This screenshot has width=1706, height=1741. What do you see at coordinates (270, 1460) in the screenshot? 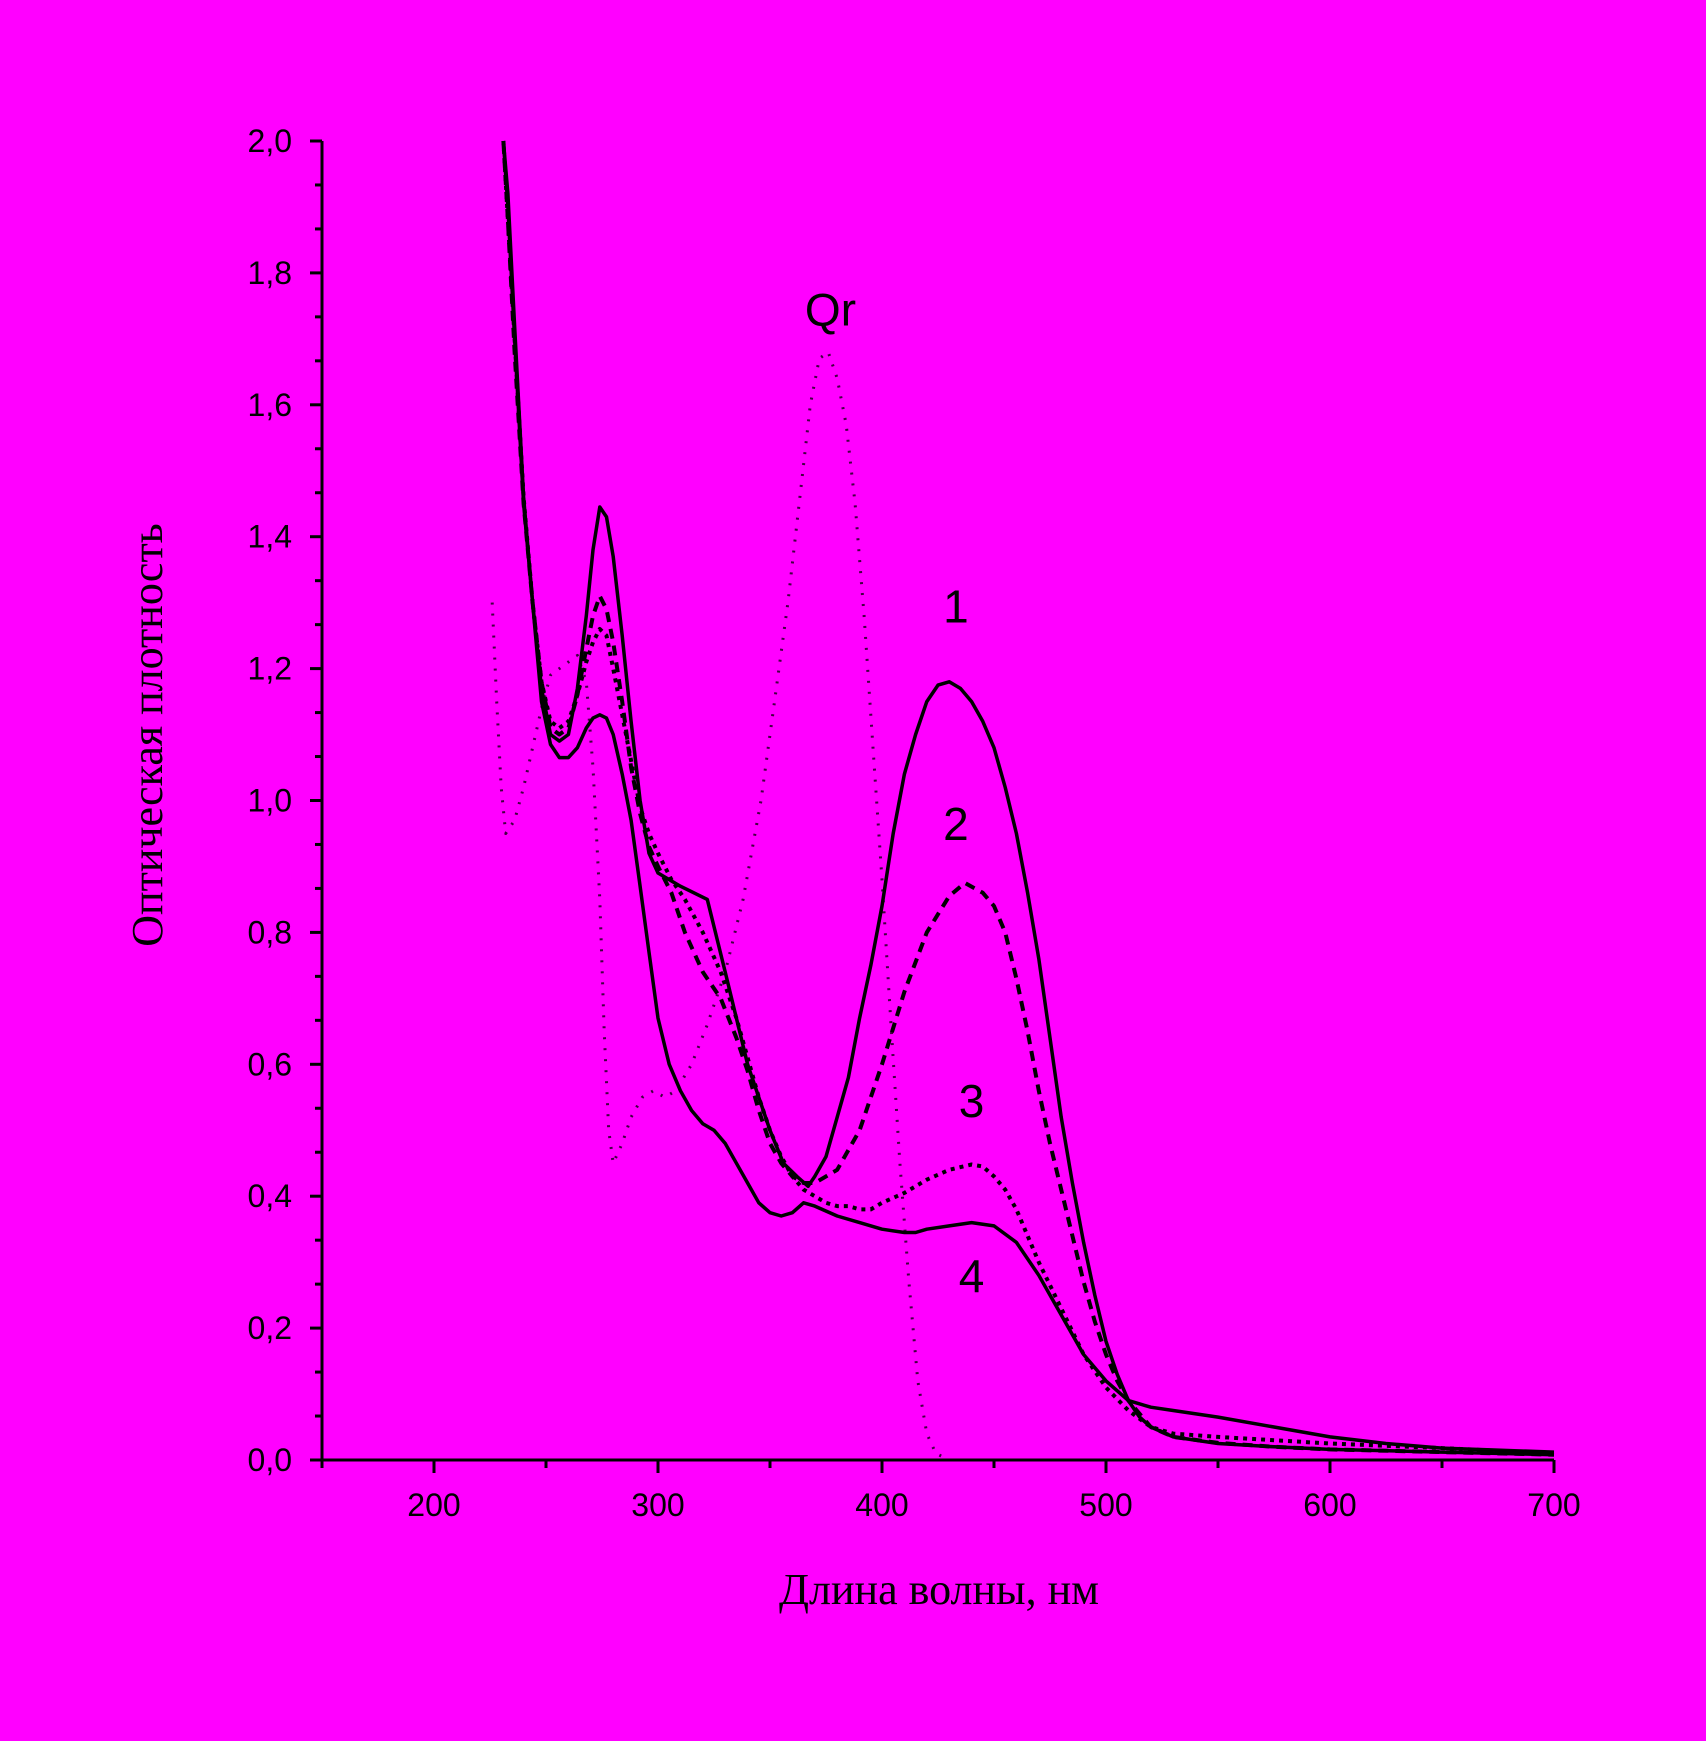
I see `y-tick-label: 0,0` at bounding box center [270, 1460].